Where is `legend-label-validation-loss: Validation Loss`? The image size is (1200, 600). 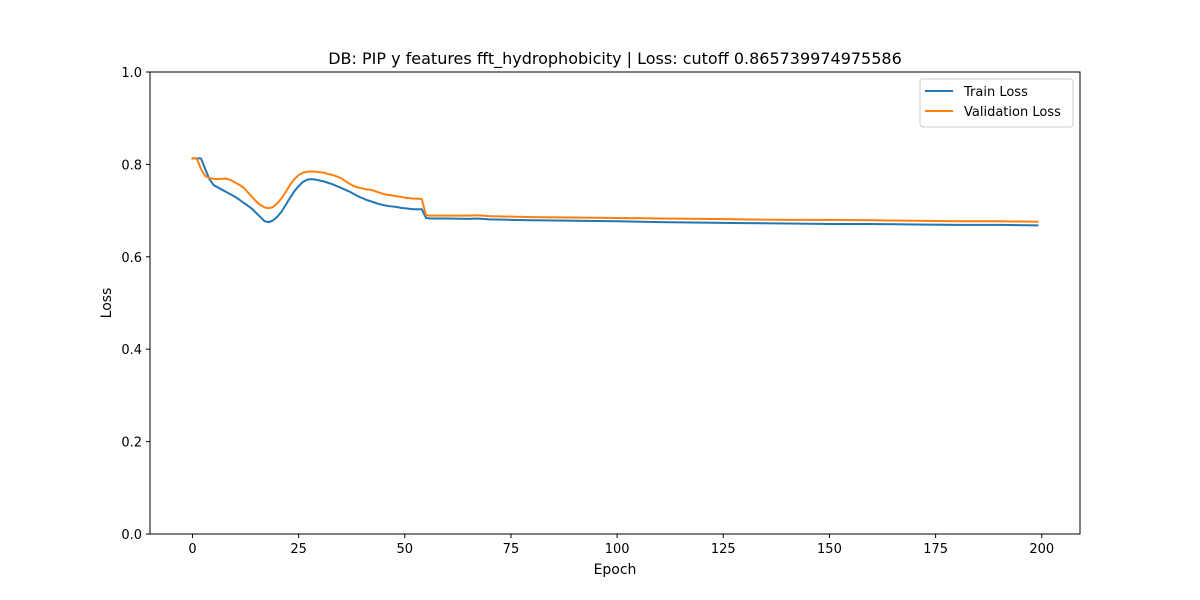 legend-label-validation-loss: Validation Loss is located at coordinates (1012, 112).